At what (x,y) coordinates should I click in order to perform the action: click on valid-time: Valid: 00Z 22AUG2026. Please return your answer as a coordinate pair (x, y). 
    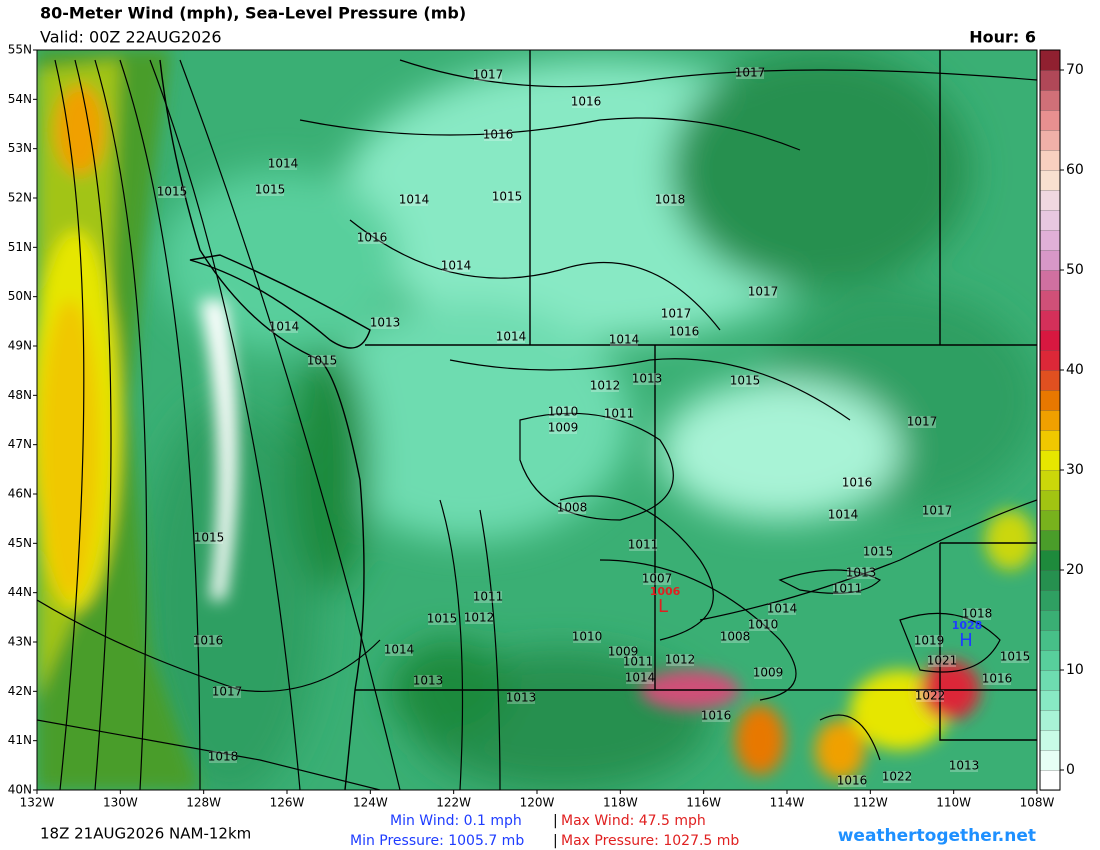
    Looking at the image, I should click on (131, 37).